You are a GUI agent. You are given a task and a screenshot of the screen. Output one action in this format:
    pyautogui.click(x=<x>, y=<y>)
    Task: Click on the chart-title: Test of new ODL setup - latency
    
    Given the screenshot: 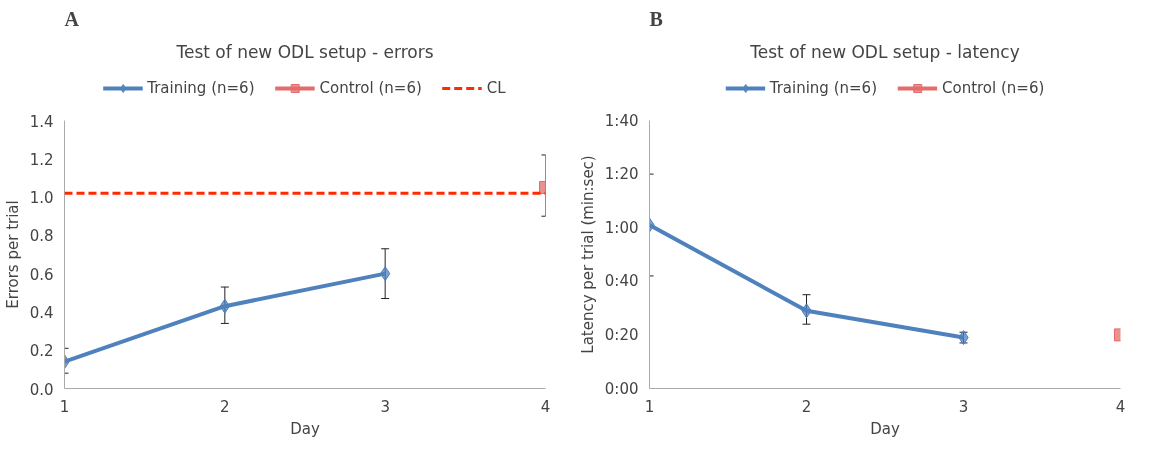 What is the action you would take?
    pyautogui.click(x=884, y=51)
    